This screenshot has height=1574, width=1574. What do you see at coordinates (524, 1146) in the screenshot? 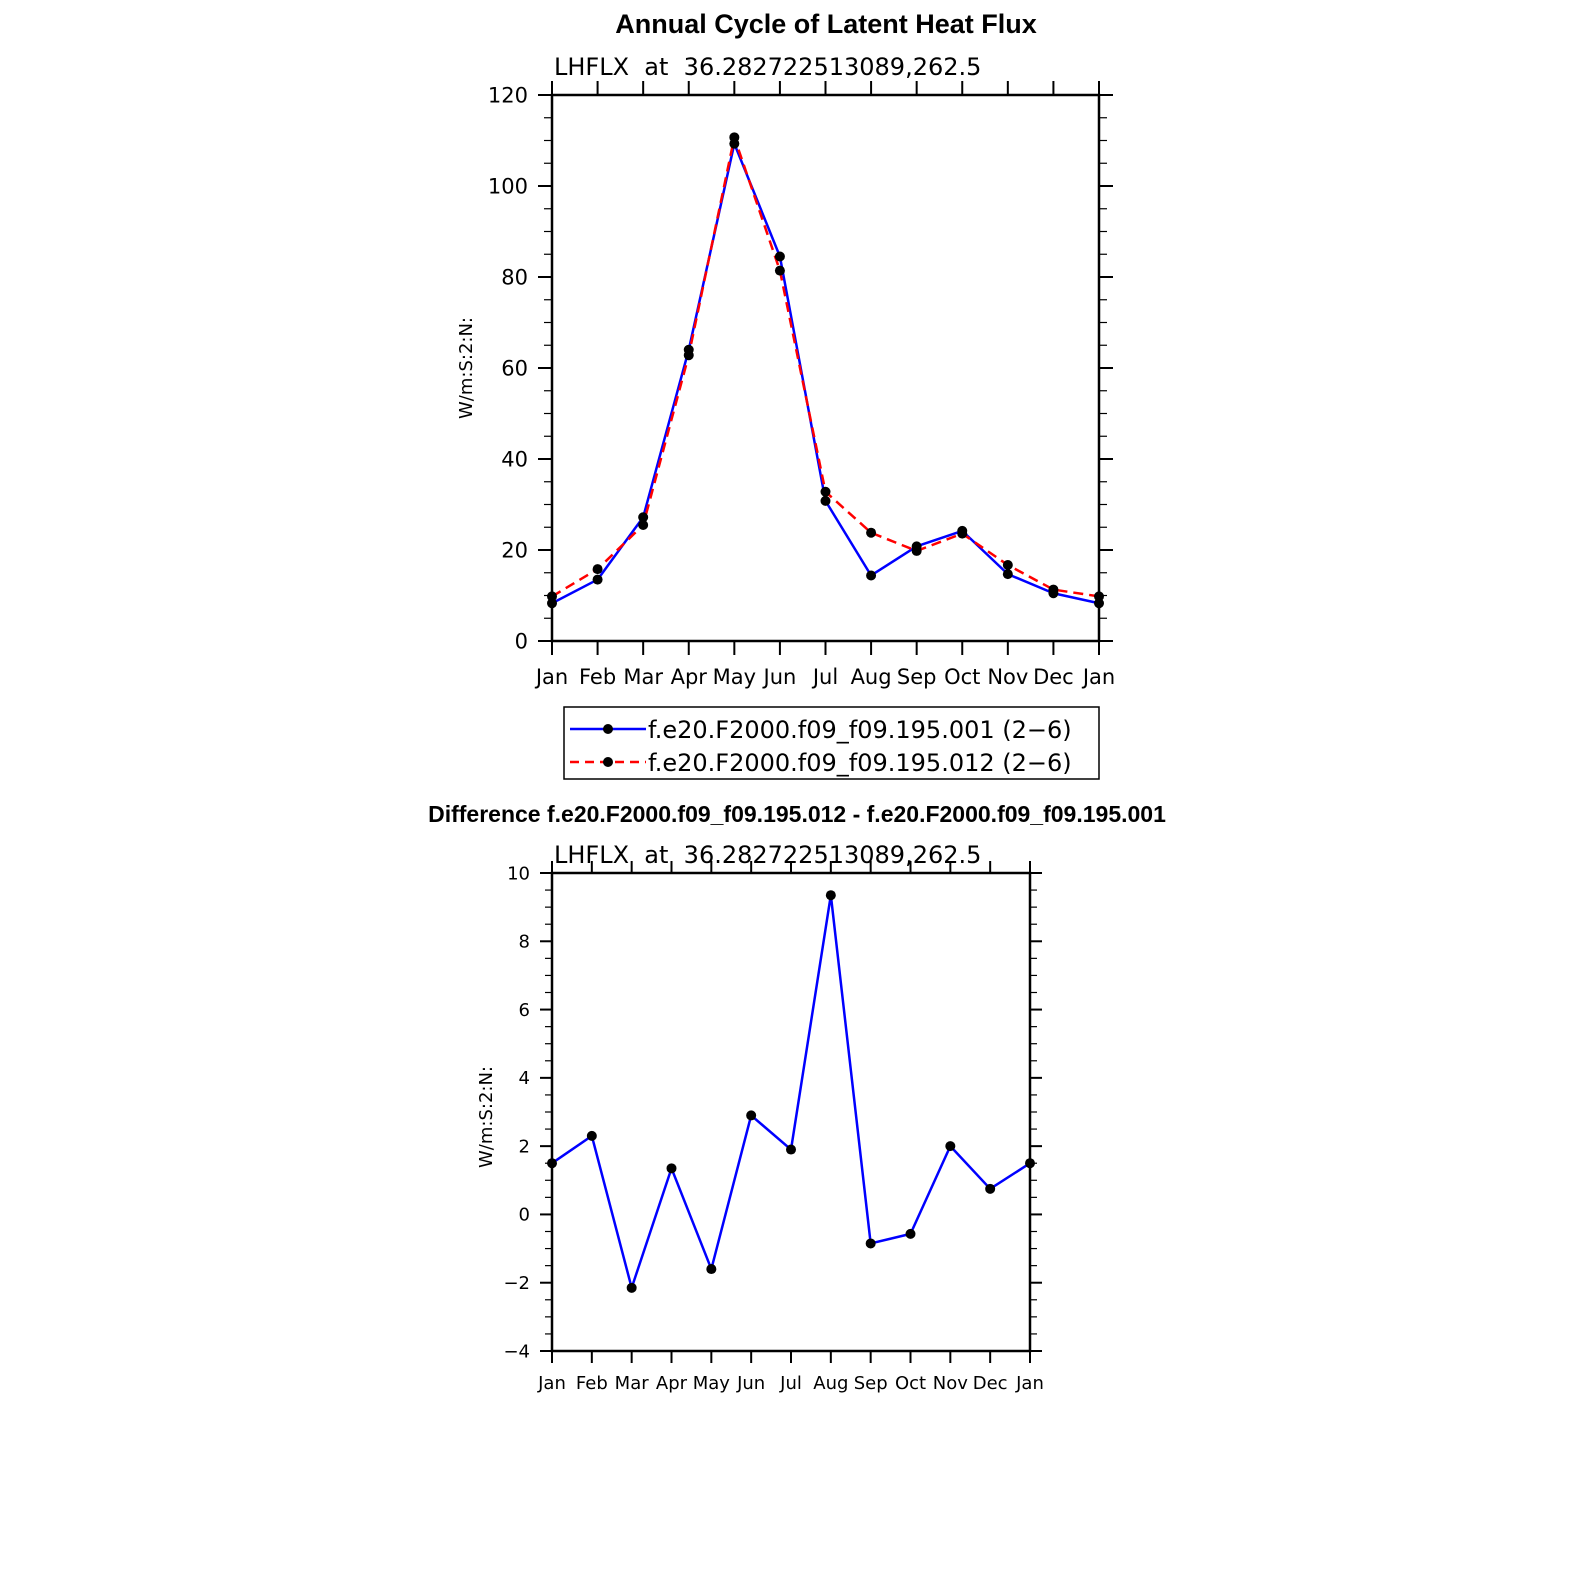
I see `y-tick-label: 2` at bounding box center [524, 1146].